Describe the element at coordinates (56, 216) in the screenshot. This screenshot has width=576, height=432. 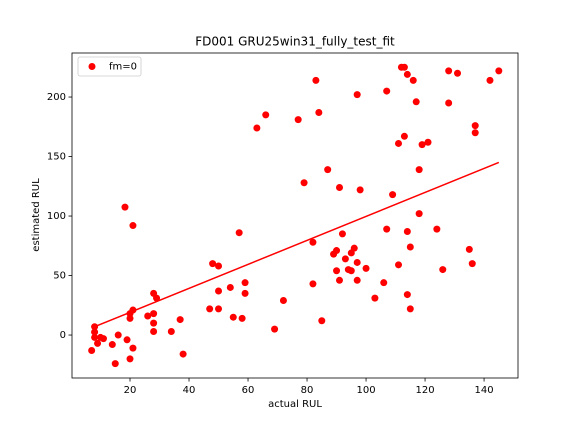
I see `y-tick-label: 100` at that location.